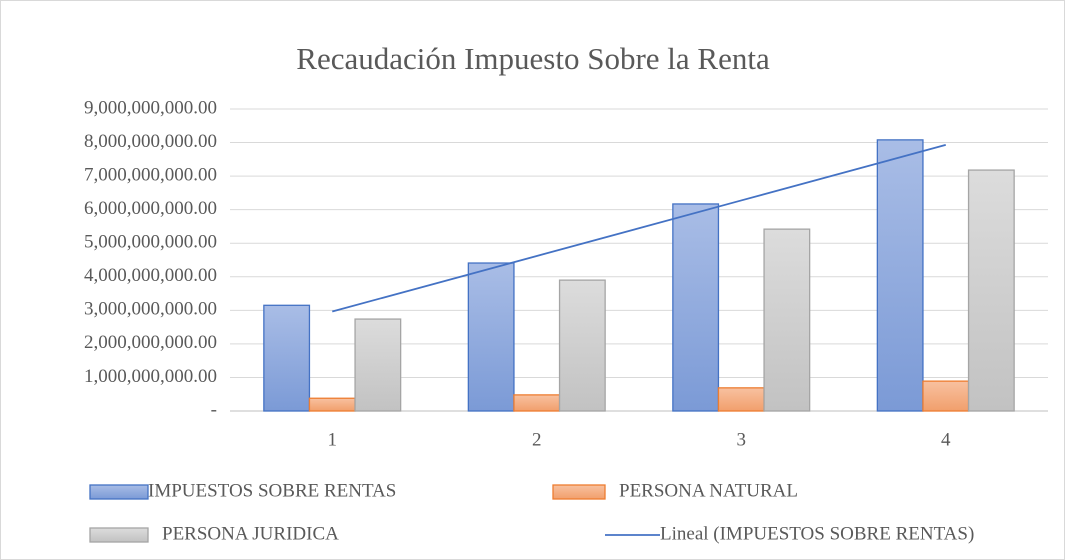  What do you see at coordinates (150, 107) in the screenshot?
I see `y-tick-label: 9,000,000,000.00` at bounding box center [150, 107].